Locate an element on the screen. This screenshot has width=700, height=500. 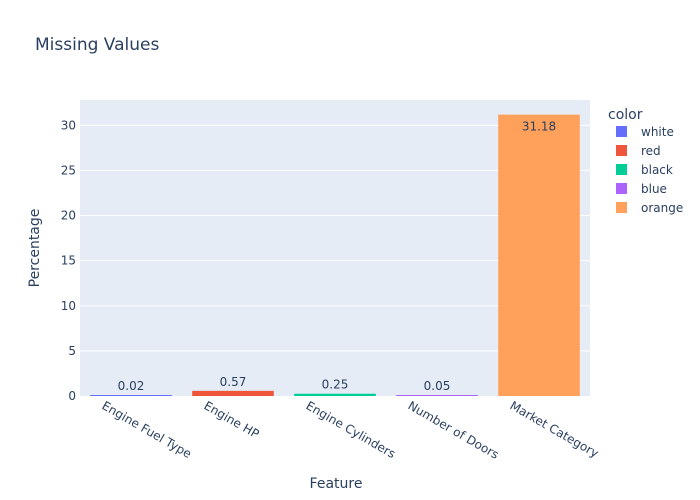
y-tick-label: 25 is located at coordinates (68, 170).